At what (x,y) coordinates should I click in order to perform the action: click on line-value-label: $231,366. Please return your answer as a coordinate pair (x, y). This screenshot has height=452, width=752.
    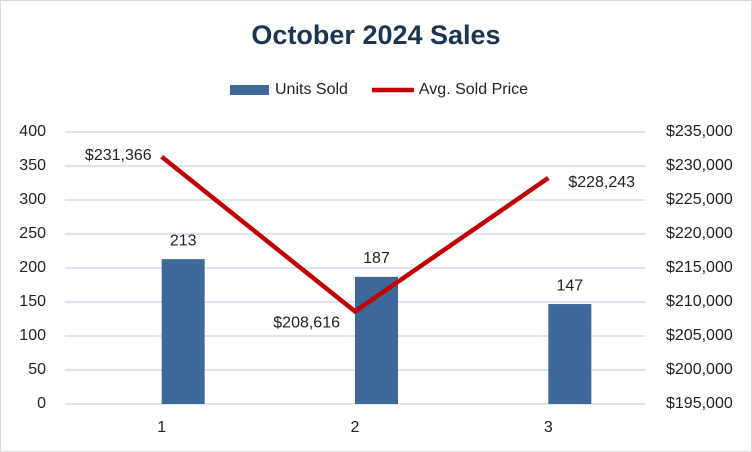
    Looking at the image, I should click on (118, 155).